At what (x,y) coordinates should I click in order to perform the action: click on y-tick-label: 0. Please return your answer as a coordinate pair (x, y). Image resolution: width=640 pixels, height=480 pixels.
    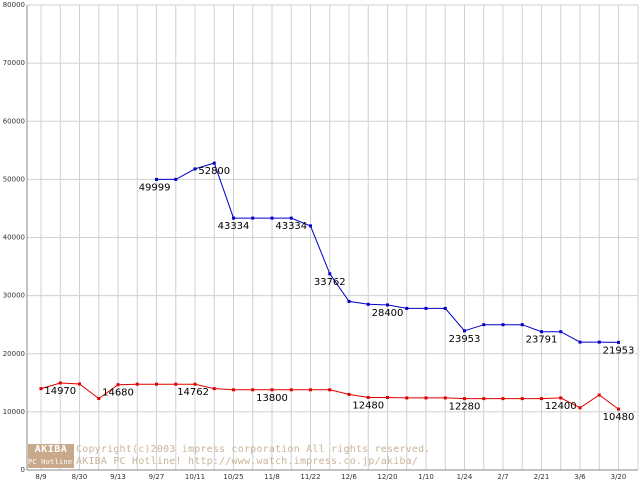
    Looking at the image, I should click on (23, 470).